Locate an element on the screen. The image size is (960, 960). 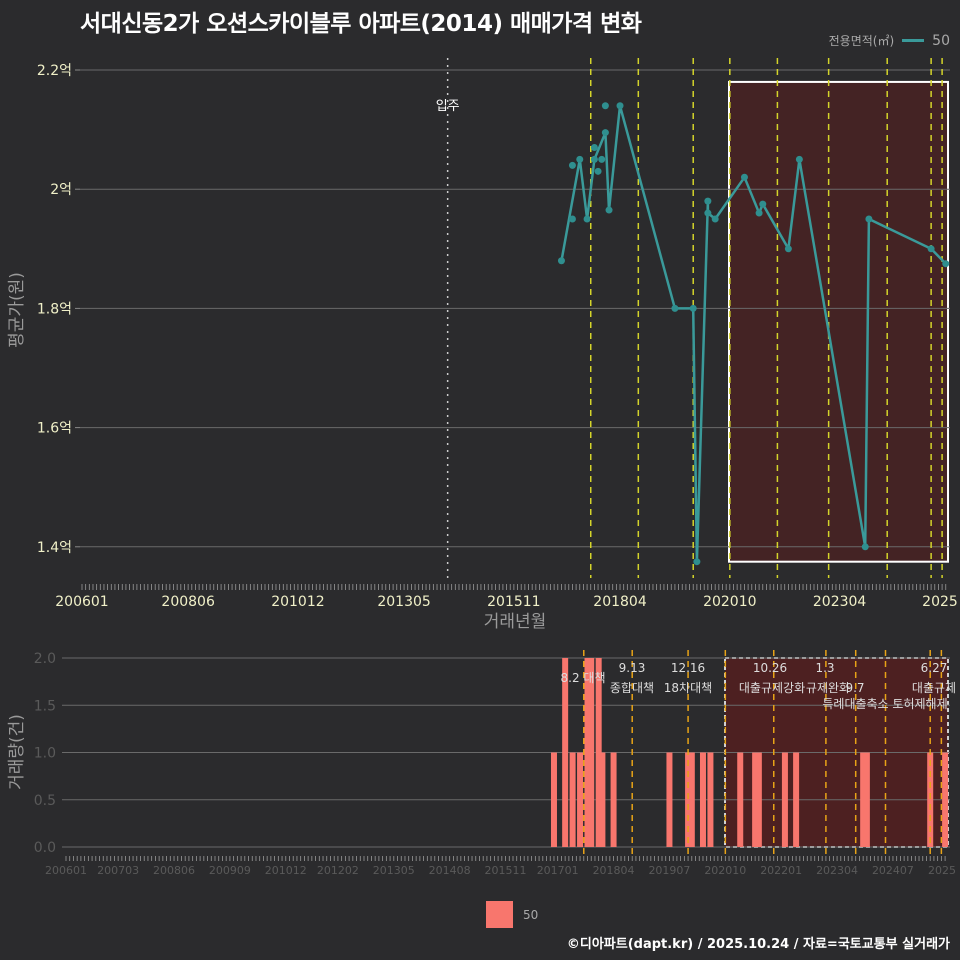
policy-label: 9.13 is located at coordinates (632, 668).